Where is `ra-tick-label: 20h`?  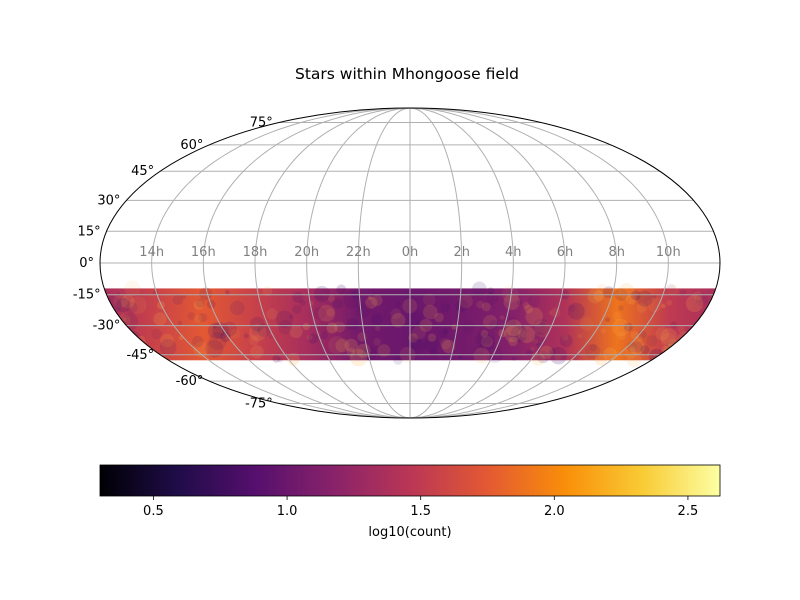
ra-tick-label: 20h is located at coordinates (306, 252).